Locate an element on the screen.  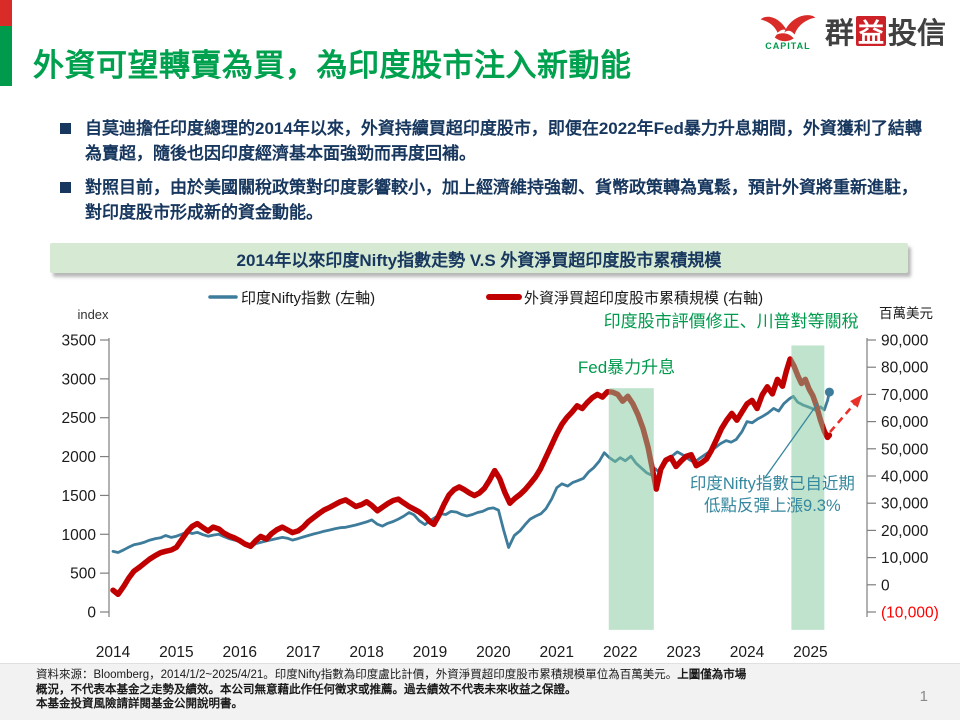
right-axis-title: 百萬美元 is located at coordinates (906, 313).